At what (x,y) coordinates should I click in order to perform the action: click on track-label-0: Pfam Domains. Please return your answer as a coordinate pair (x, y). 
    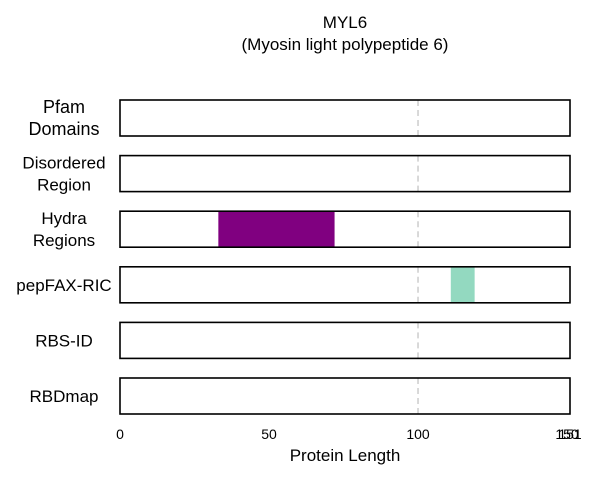
    Looking at the image, I should click on (63, 118).